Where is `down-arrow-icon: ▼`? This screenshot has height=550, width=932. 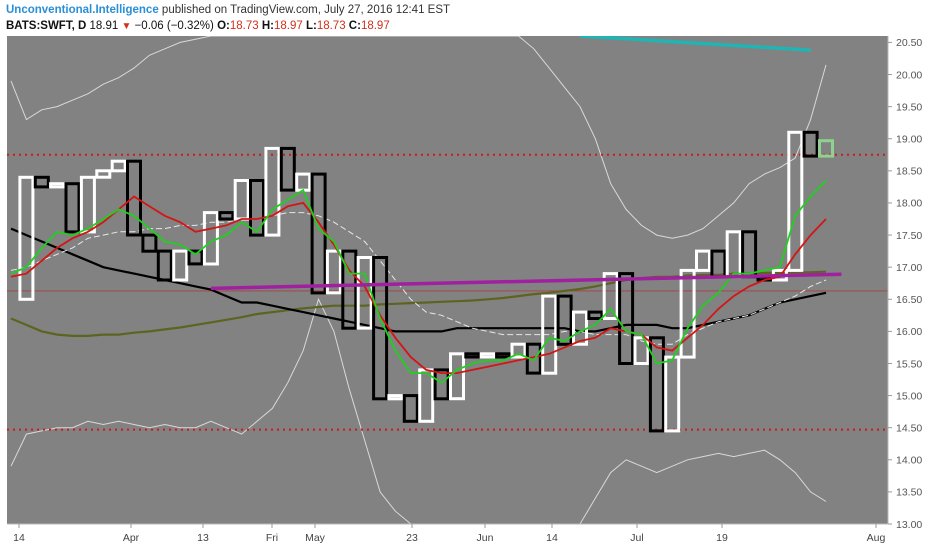 down-arrow-icon: ▼ is located at coordinates (126, 26).